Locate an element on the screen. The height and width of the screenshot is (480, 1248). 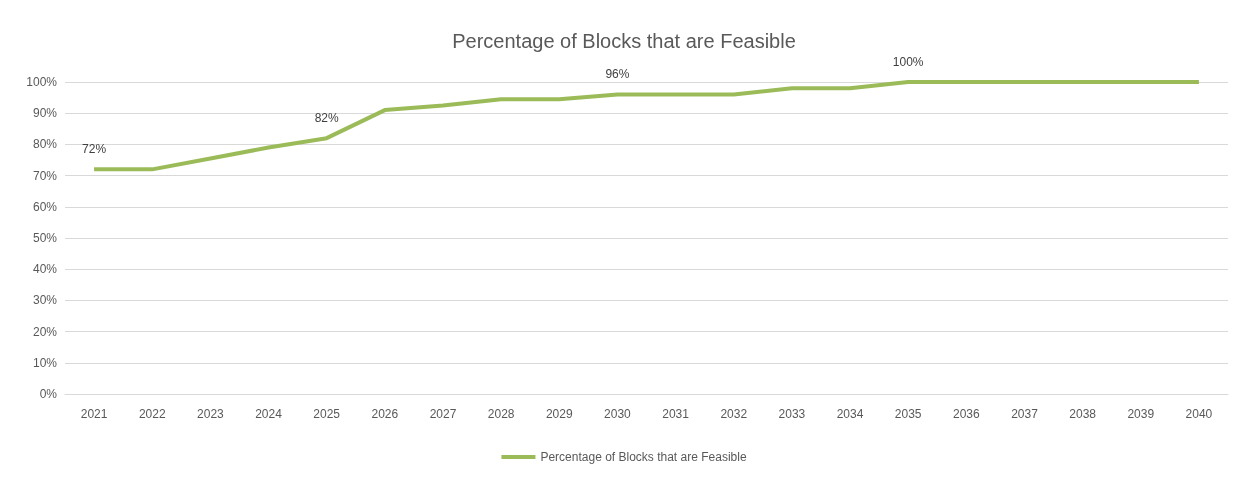
y-tick-label: 40% is located at coordinates (45, 269).